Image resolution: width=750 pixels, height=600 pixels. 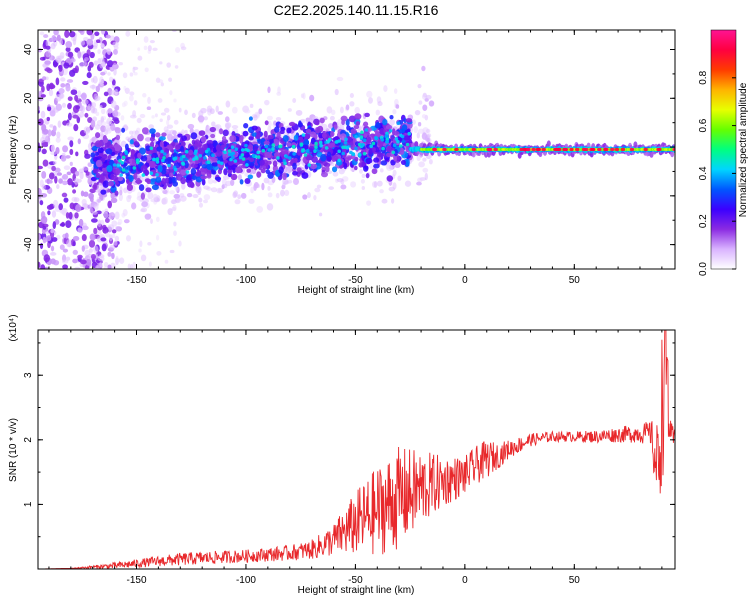 I want to click on top-y-tick-label: -20, so click(x=28, y=195).